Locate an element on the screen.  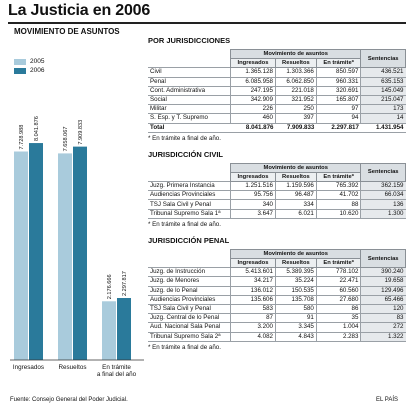
value-cell: 41.702 is located at coordinates (338, 195).